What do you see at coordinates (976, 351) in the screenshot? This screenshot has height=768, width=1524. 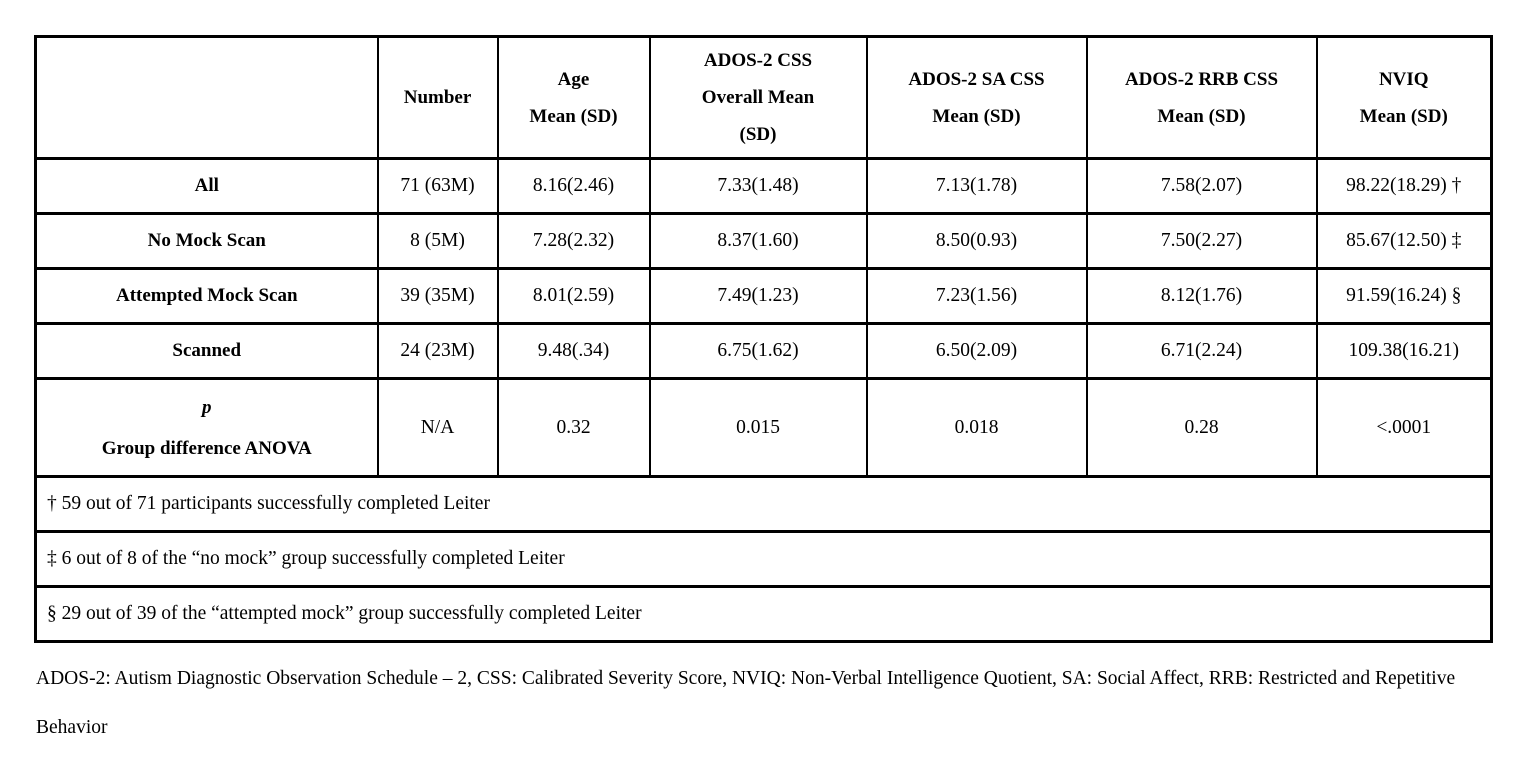 I see `cell-ados-sa: 6.50(2.09)` at bounding box center [976, 351].